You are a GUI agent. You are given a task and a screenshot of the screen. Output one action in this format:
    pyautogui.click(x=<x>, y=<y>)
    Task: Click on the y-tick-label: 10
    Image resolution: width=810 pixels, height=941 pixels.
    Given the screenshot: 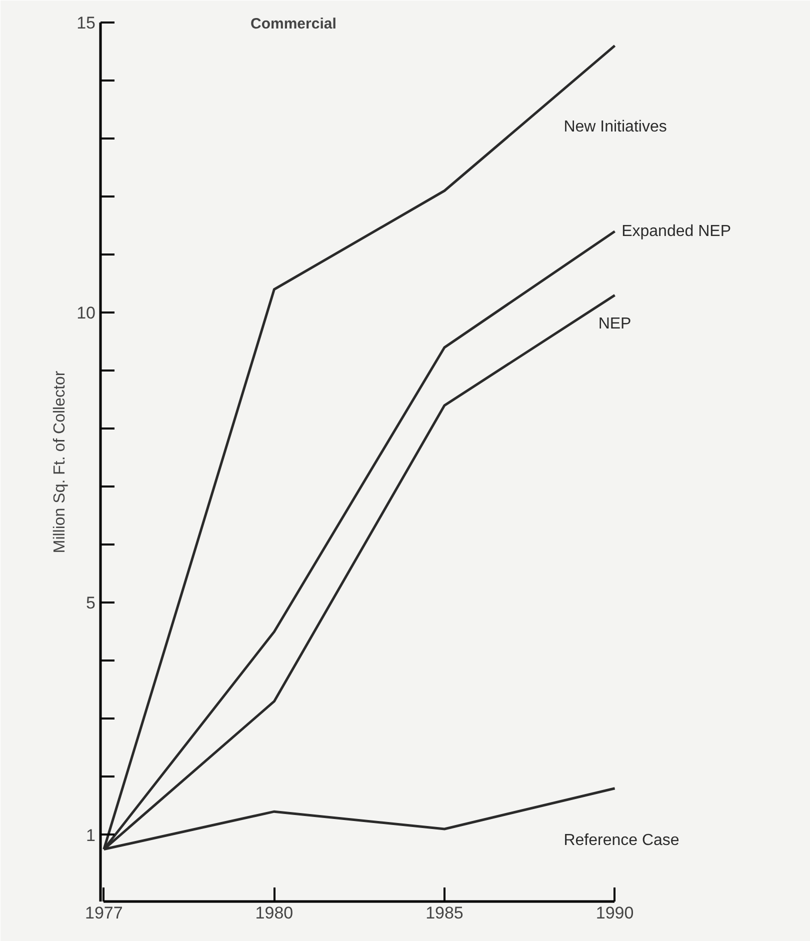 What is the action you would take?
    pyautogui.click(x=86, y=313)
    